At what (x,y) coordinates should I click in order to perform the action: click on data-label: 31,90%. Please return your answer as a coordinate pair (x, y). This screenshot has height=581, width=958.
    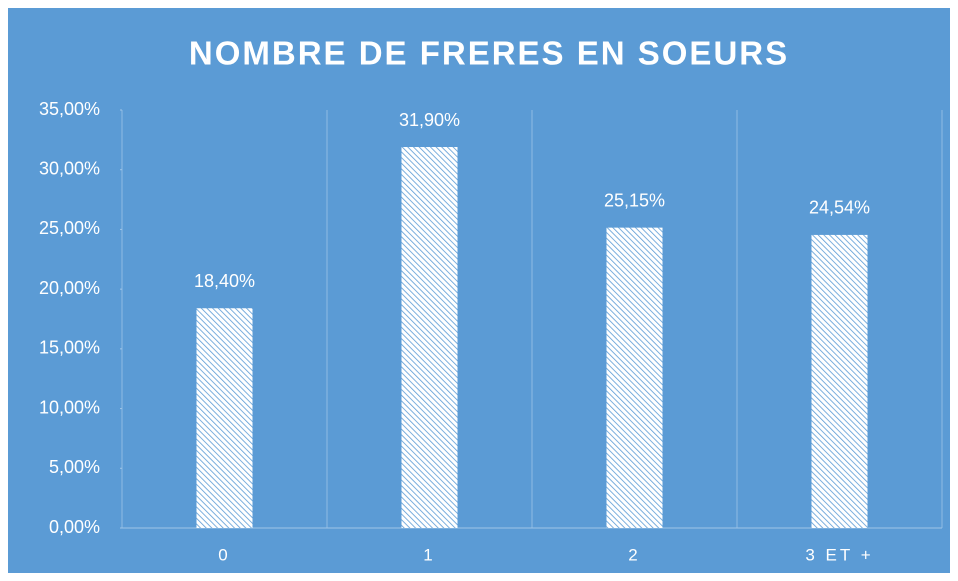
    Looking at the image, I should click on (429, 120).